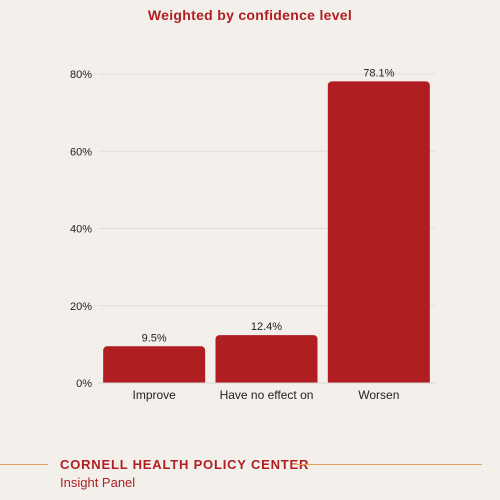 This screenshot has width=500, height=500. Describe the element at coordinates (81, 230) in the screenshot. I see `y-tick-label: 40%` at that location.